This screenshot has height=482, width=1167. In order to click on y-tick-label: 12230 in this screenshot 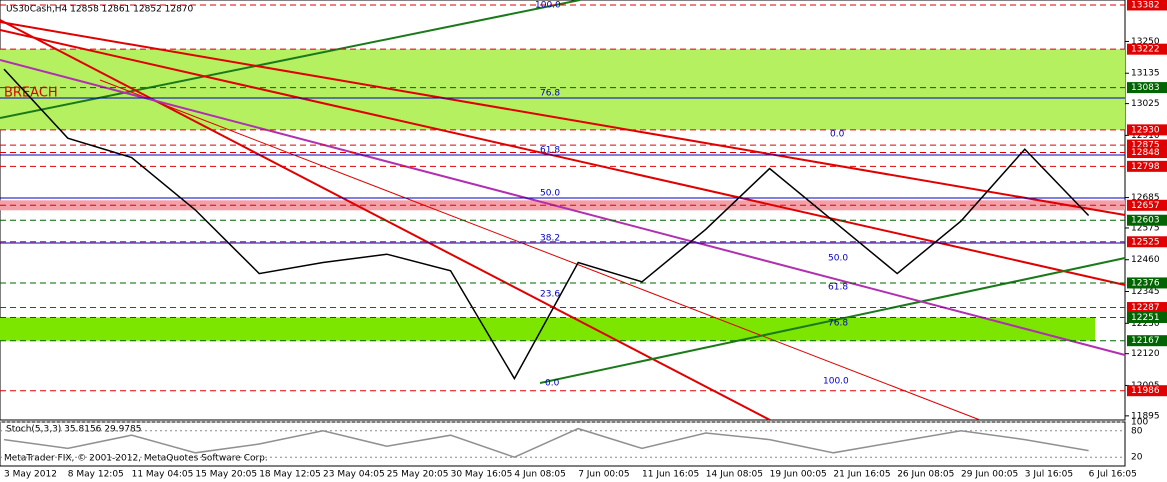, I will do `click(1145, 324)`.